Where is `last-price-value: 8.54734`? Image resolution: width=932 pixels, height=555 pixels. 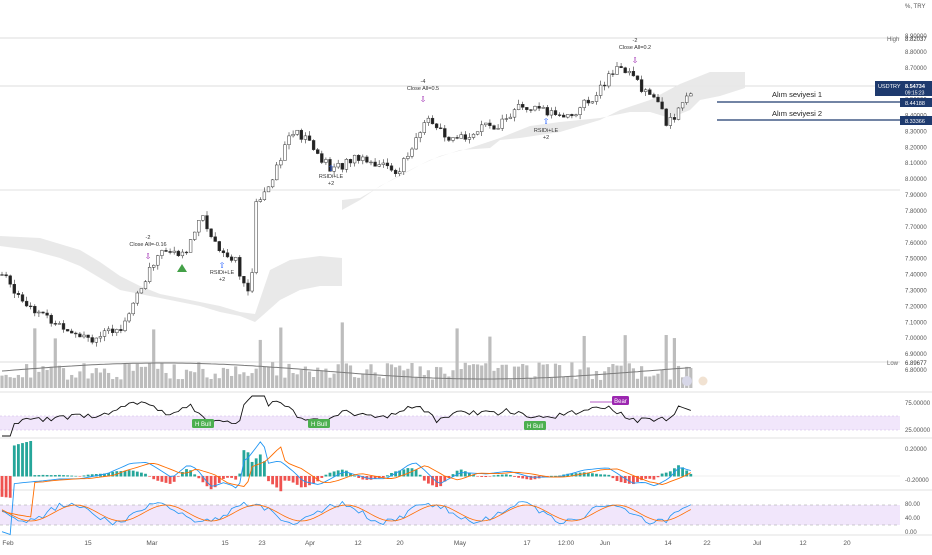
last-price-value: 8.54734 is located at coordinates (915, 87).